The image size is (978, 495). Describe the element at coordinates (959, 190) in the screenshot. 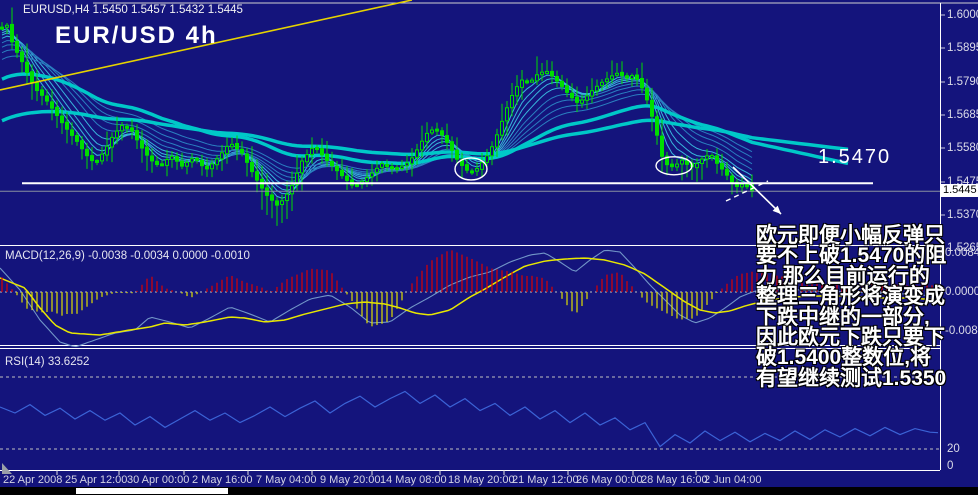

I see `current-price-tag: 1.5445` at that location.